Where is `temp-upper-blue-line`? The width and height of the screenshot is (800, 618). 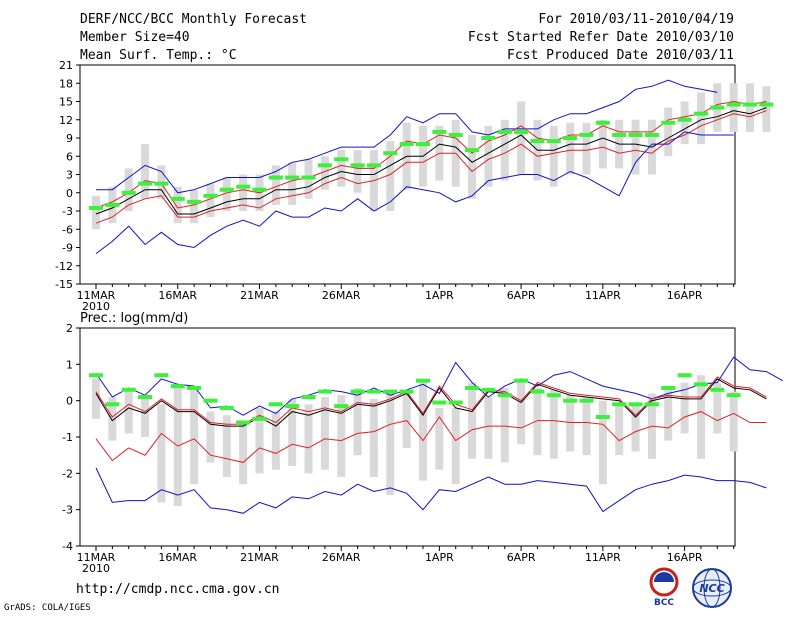 temp-upper-blue-line is located at coordinates (407, 136).